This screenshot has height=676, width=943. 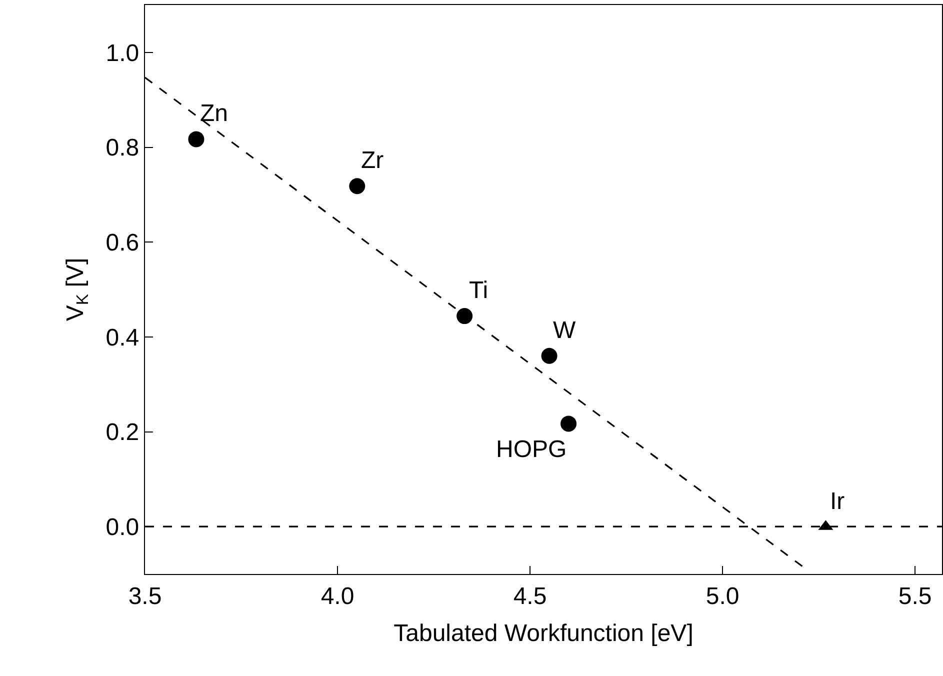 What do you see at coordinates (837, 501) in the screenshot?
I see `annotation: Ir` at bounding box center [837, 501].